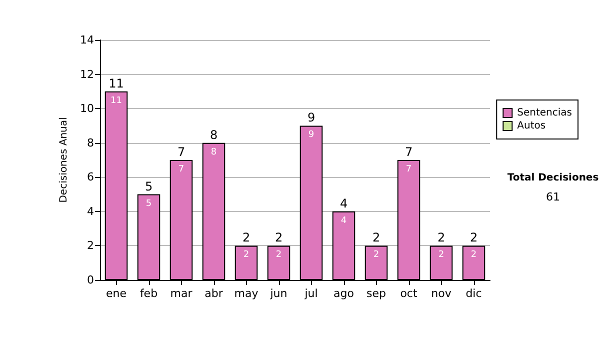  Describe the element at coordinates (90, 280) in the screenshot. I see `y-tick-label: 0` at that location.